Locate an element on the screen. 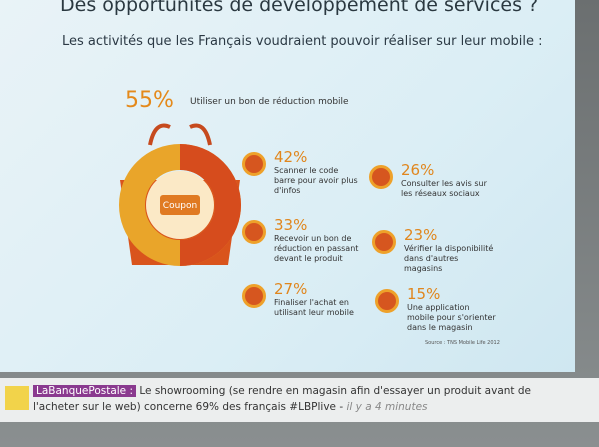 This screenshot has width=599, height=447. item-percent: 33% is located at coordinates (291, 225).